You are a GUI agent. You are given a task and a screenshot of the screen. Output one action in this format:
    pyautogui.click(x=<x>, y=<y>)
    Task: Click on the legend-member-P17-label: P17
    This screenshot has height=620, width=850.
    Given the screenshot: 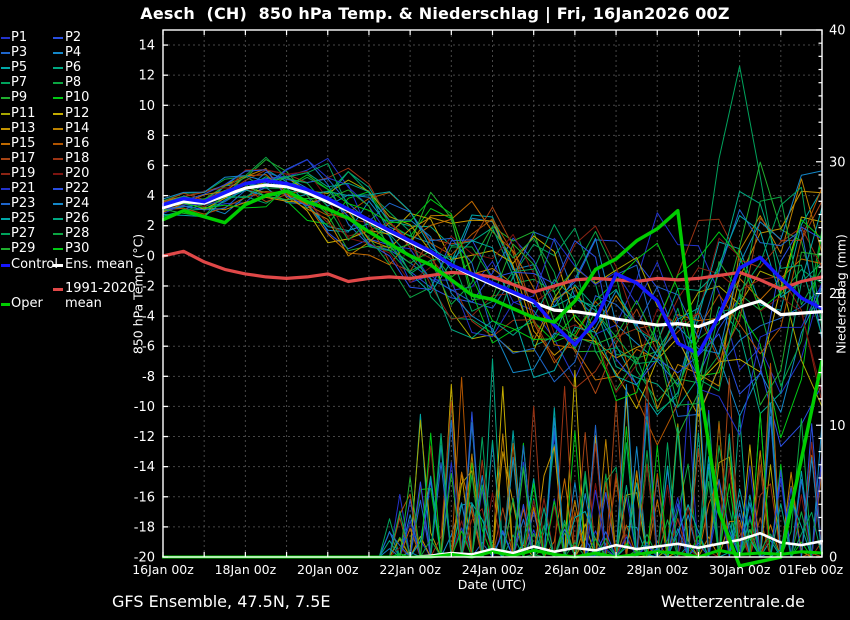 What is the action you would take?
    pyautogui.click(x=23, y=158)
    